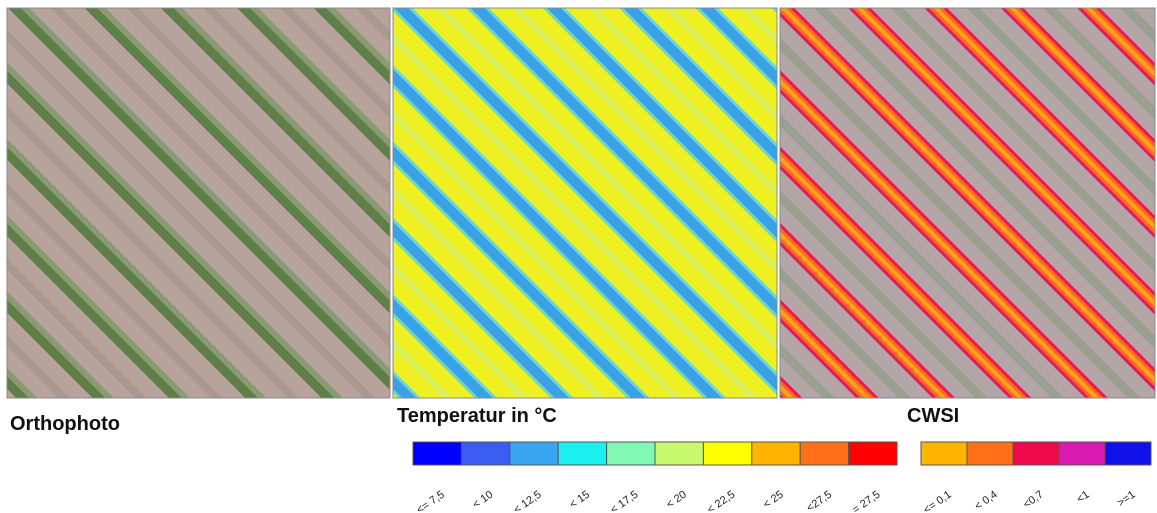 The height and width of the screenshot is (513, 1157). I want to click on legend-label: <= 0,1, so click(937, 501).